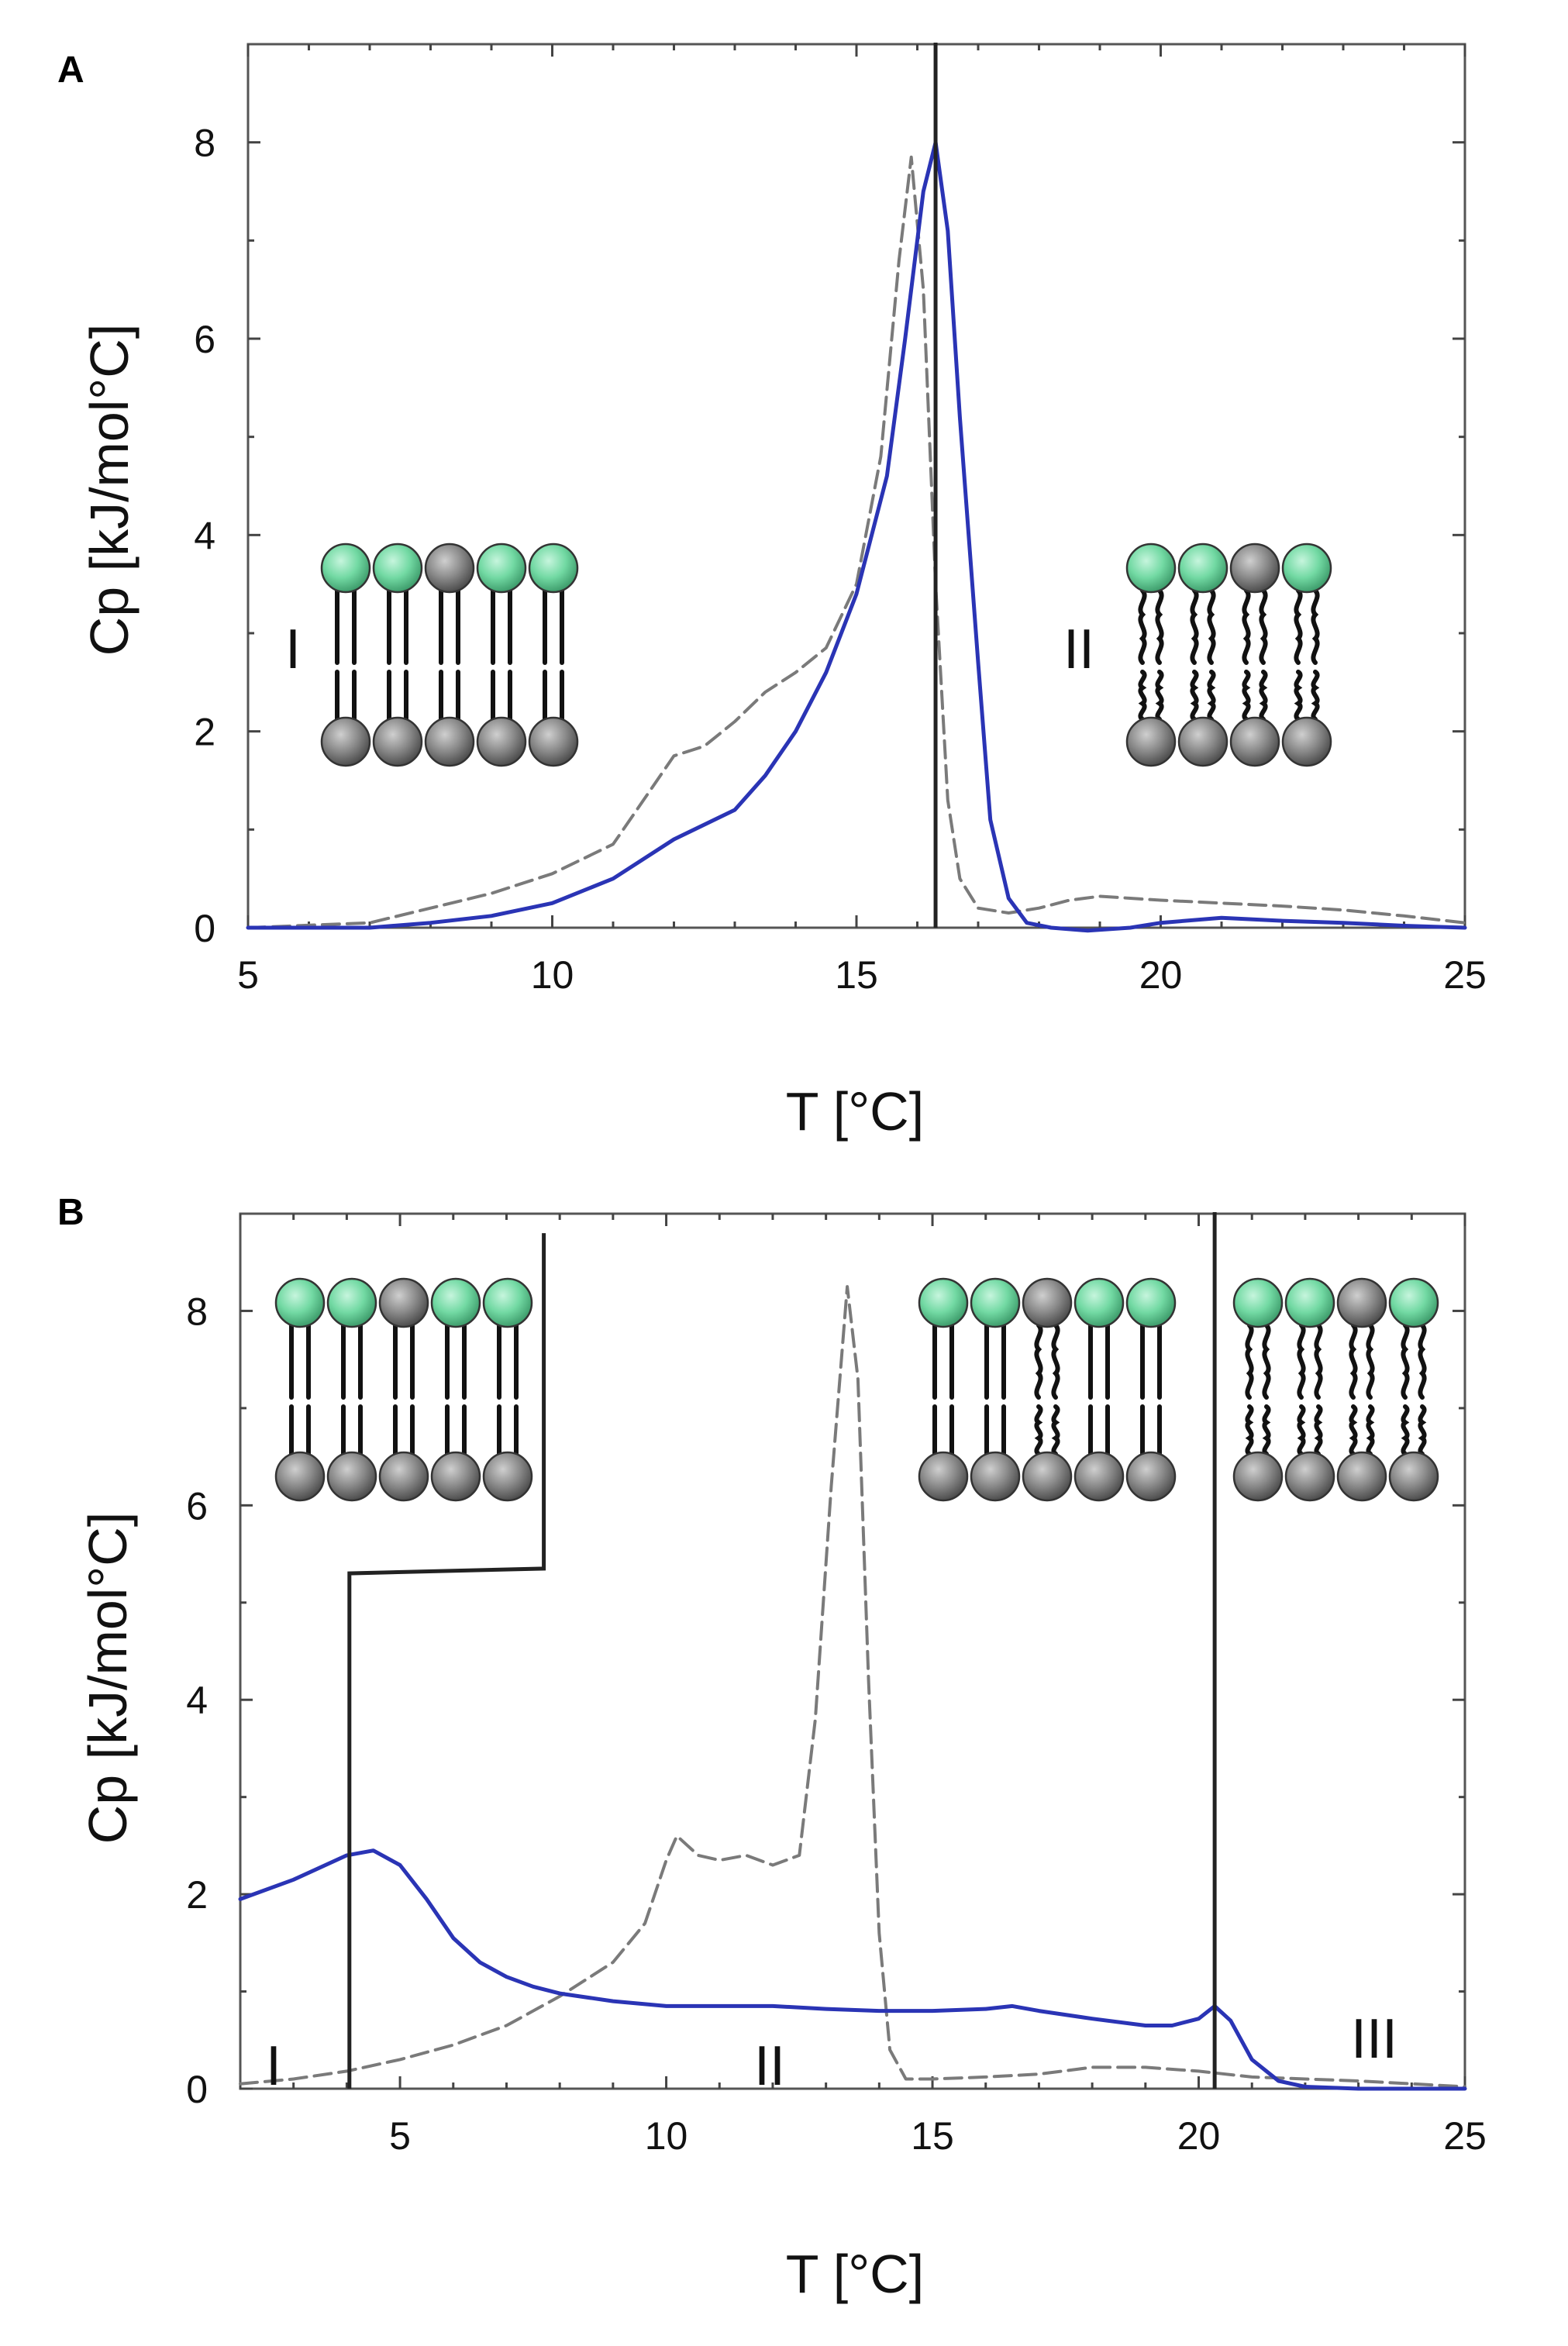  Describe the element at coordinates (1047, 1389) in the screenshot. I see `membrane-mixed-phase-icon` at that location.